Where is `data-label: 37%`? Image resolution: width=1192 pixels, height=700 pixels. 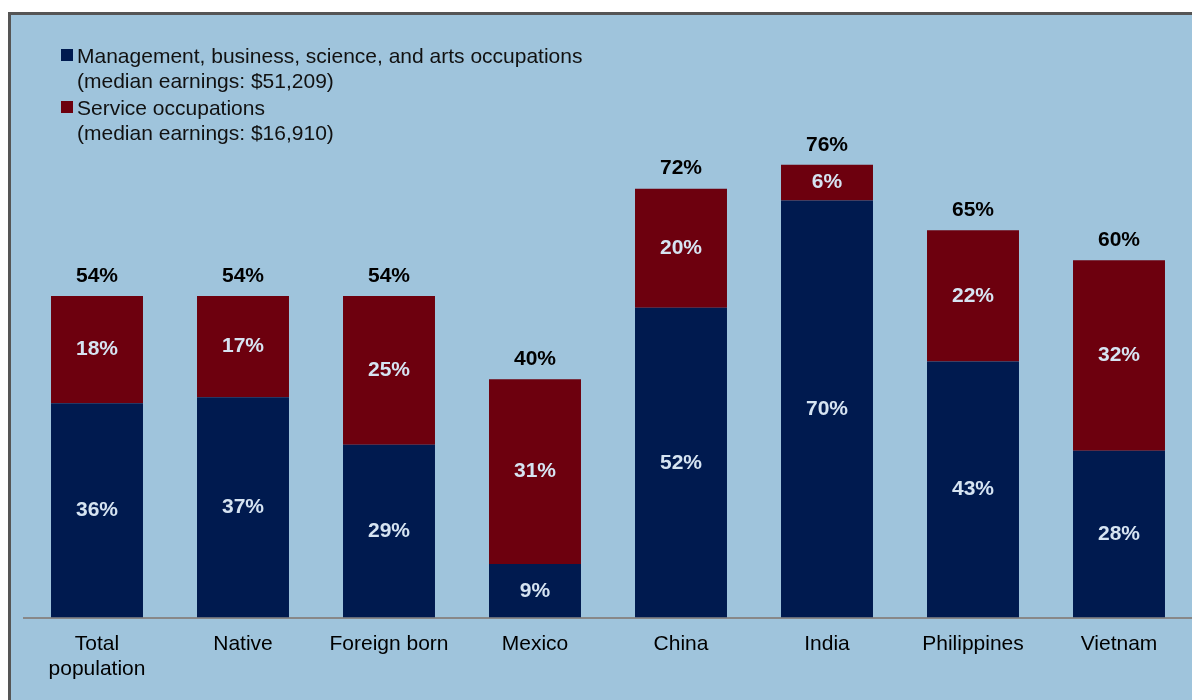 data-label: 37% is located at coordinates (243, 506).